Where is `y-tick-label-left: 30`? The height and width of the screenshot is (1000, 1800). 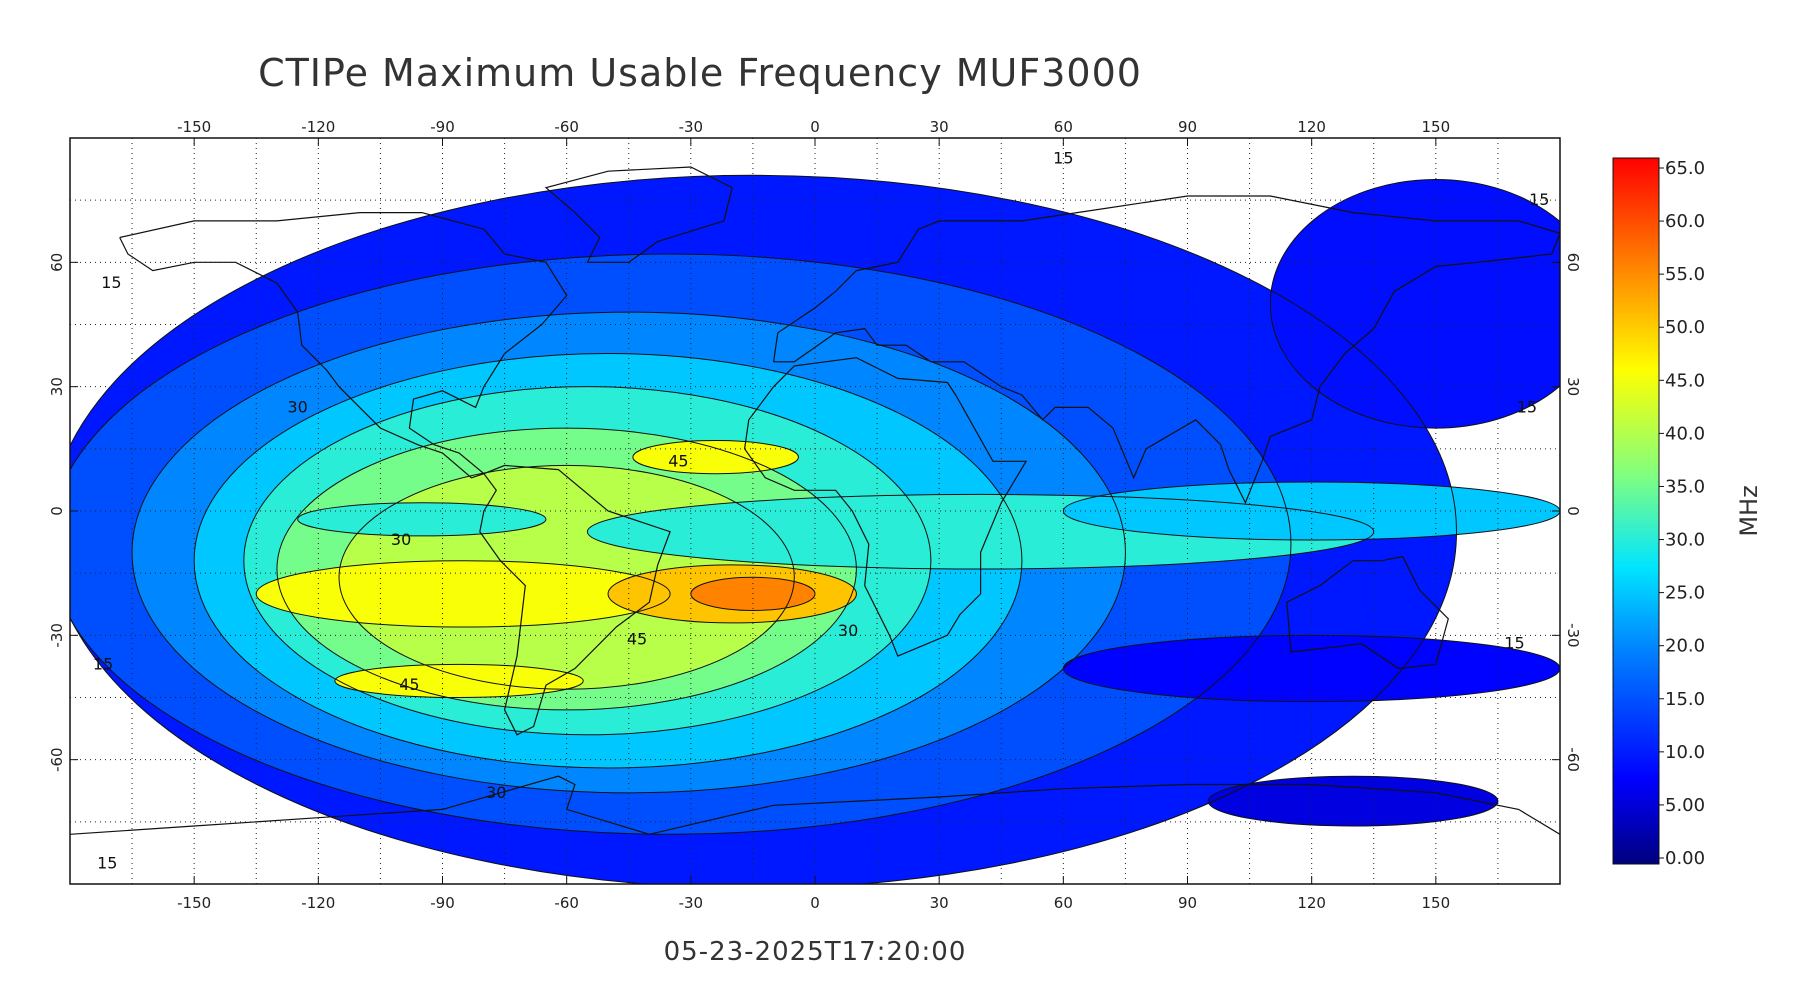
y-tick-label-left: 30 is located at coordinates (57, 386).